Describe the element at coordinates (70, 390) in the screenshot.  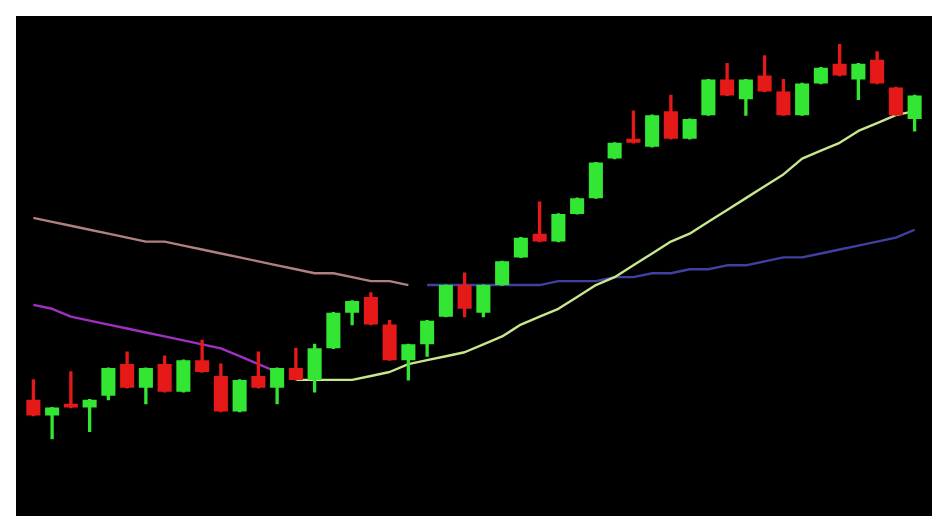
I see `candlestick` at that location.